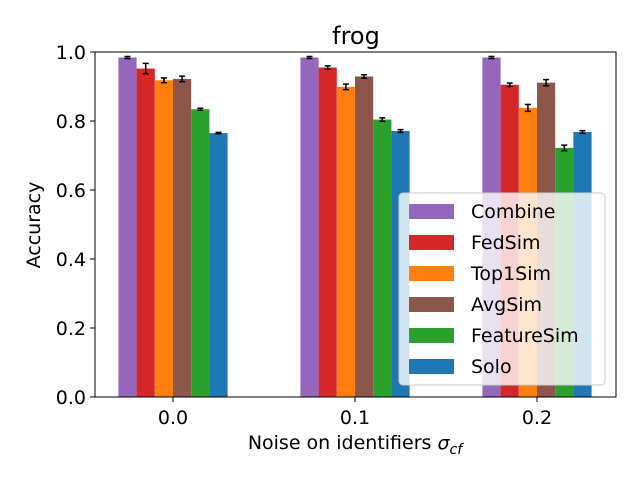 This screenshot has height=480, width=640. Describe the element at coordinates (431, 273) in the screenshot. I see `legend-swatch-top1sim` at that location.